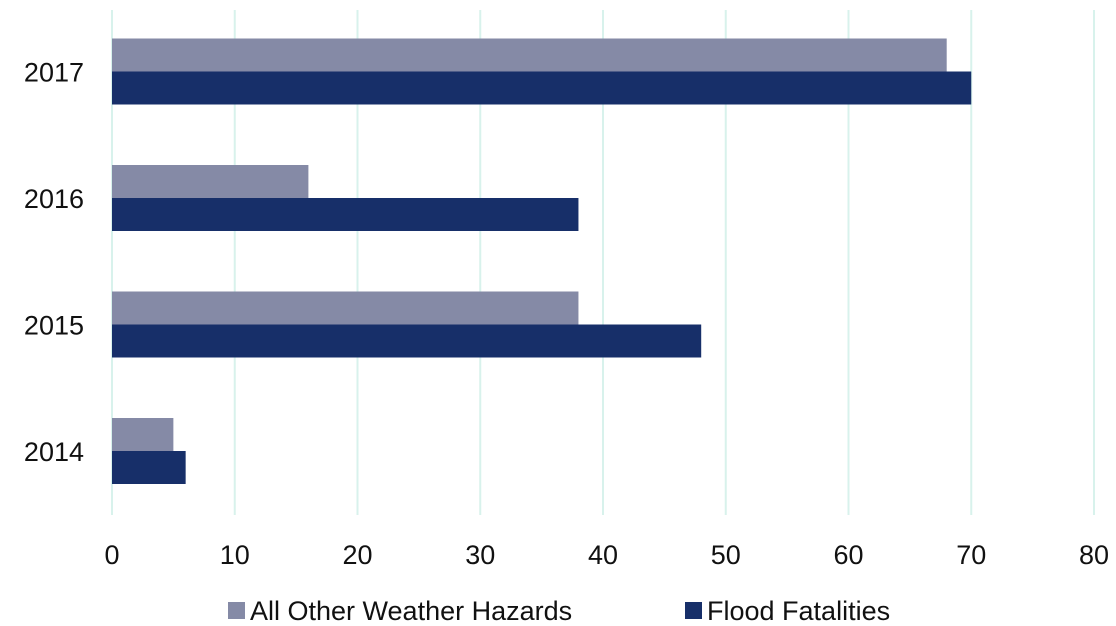 The width and height of the screenshot is (1116, 626). What do you see at coordinates (111, 555) in the screenshot?
I see `x-tick-label-0: 0` at bounding box center [111, 555].